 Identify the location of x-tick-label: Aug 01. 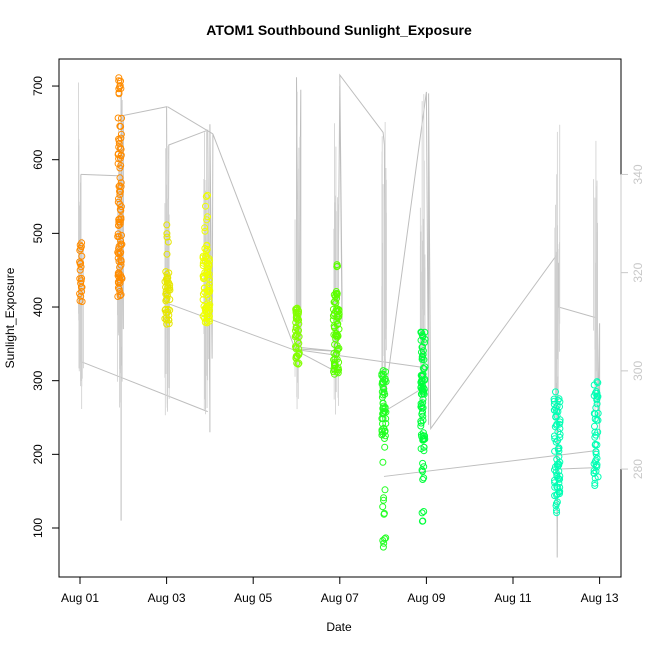
(80, 598).